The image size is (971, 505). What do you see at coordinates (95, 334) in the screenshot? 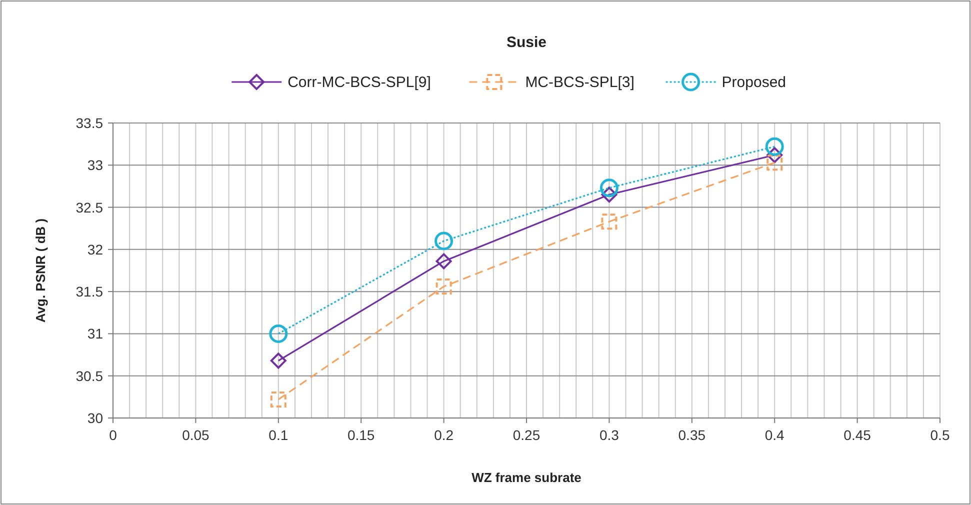
I see `y-tick-label: 31` at bounding box center [95, 334].